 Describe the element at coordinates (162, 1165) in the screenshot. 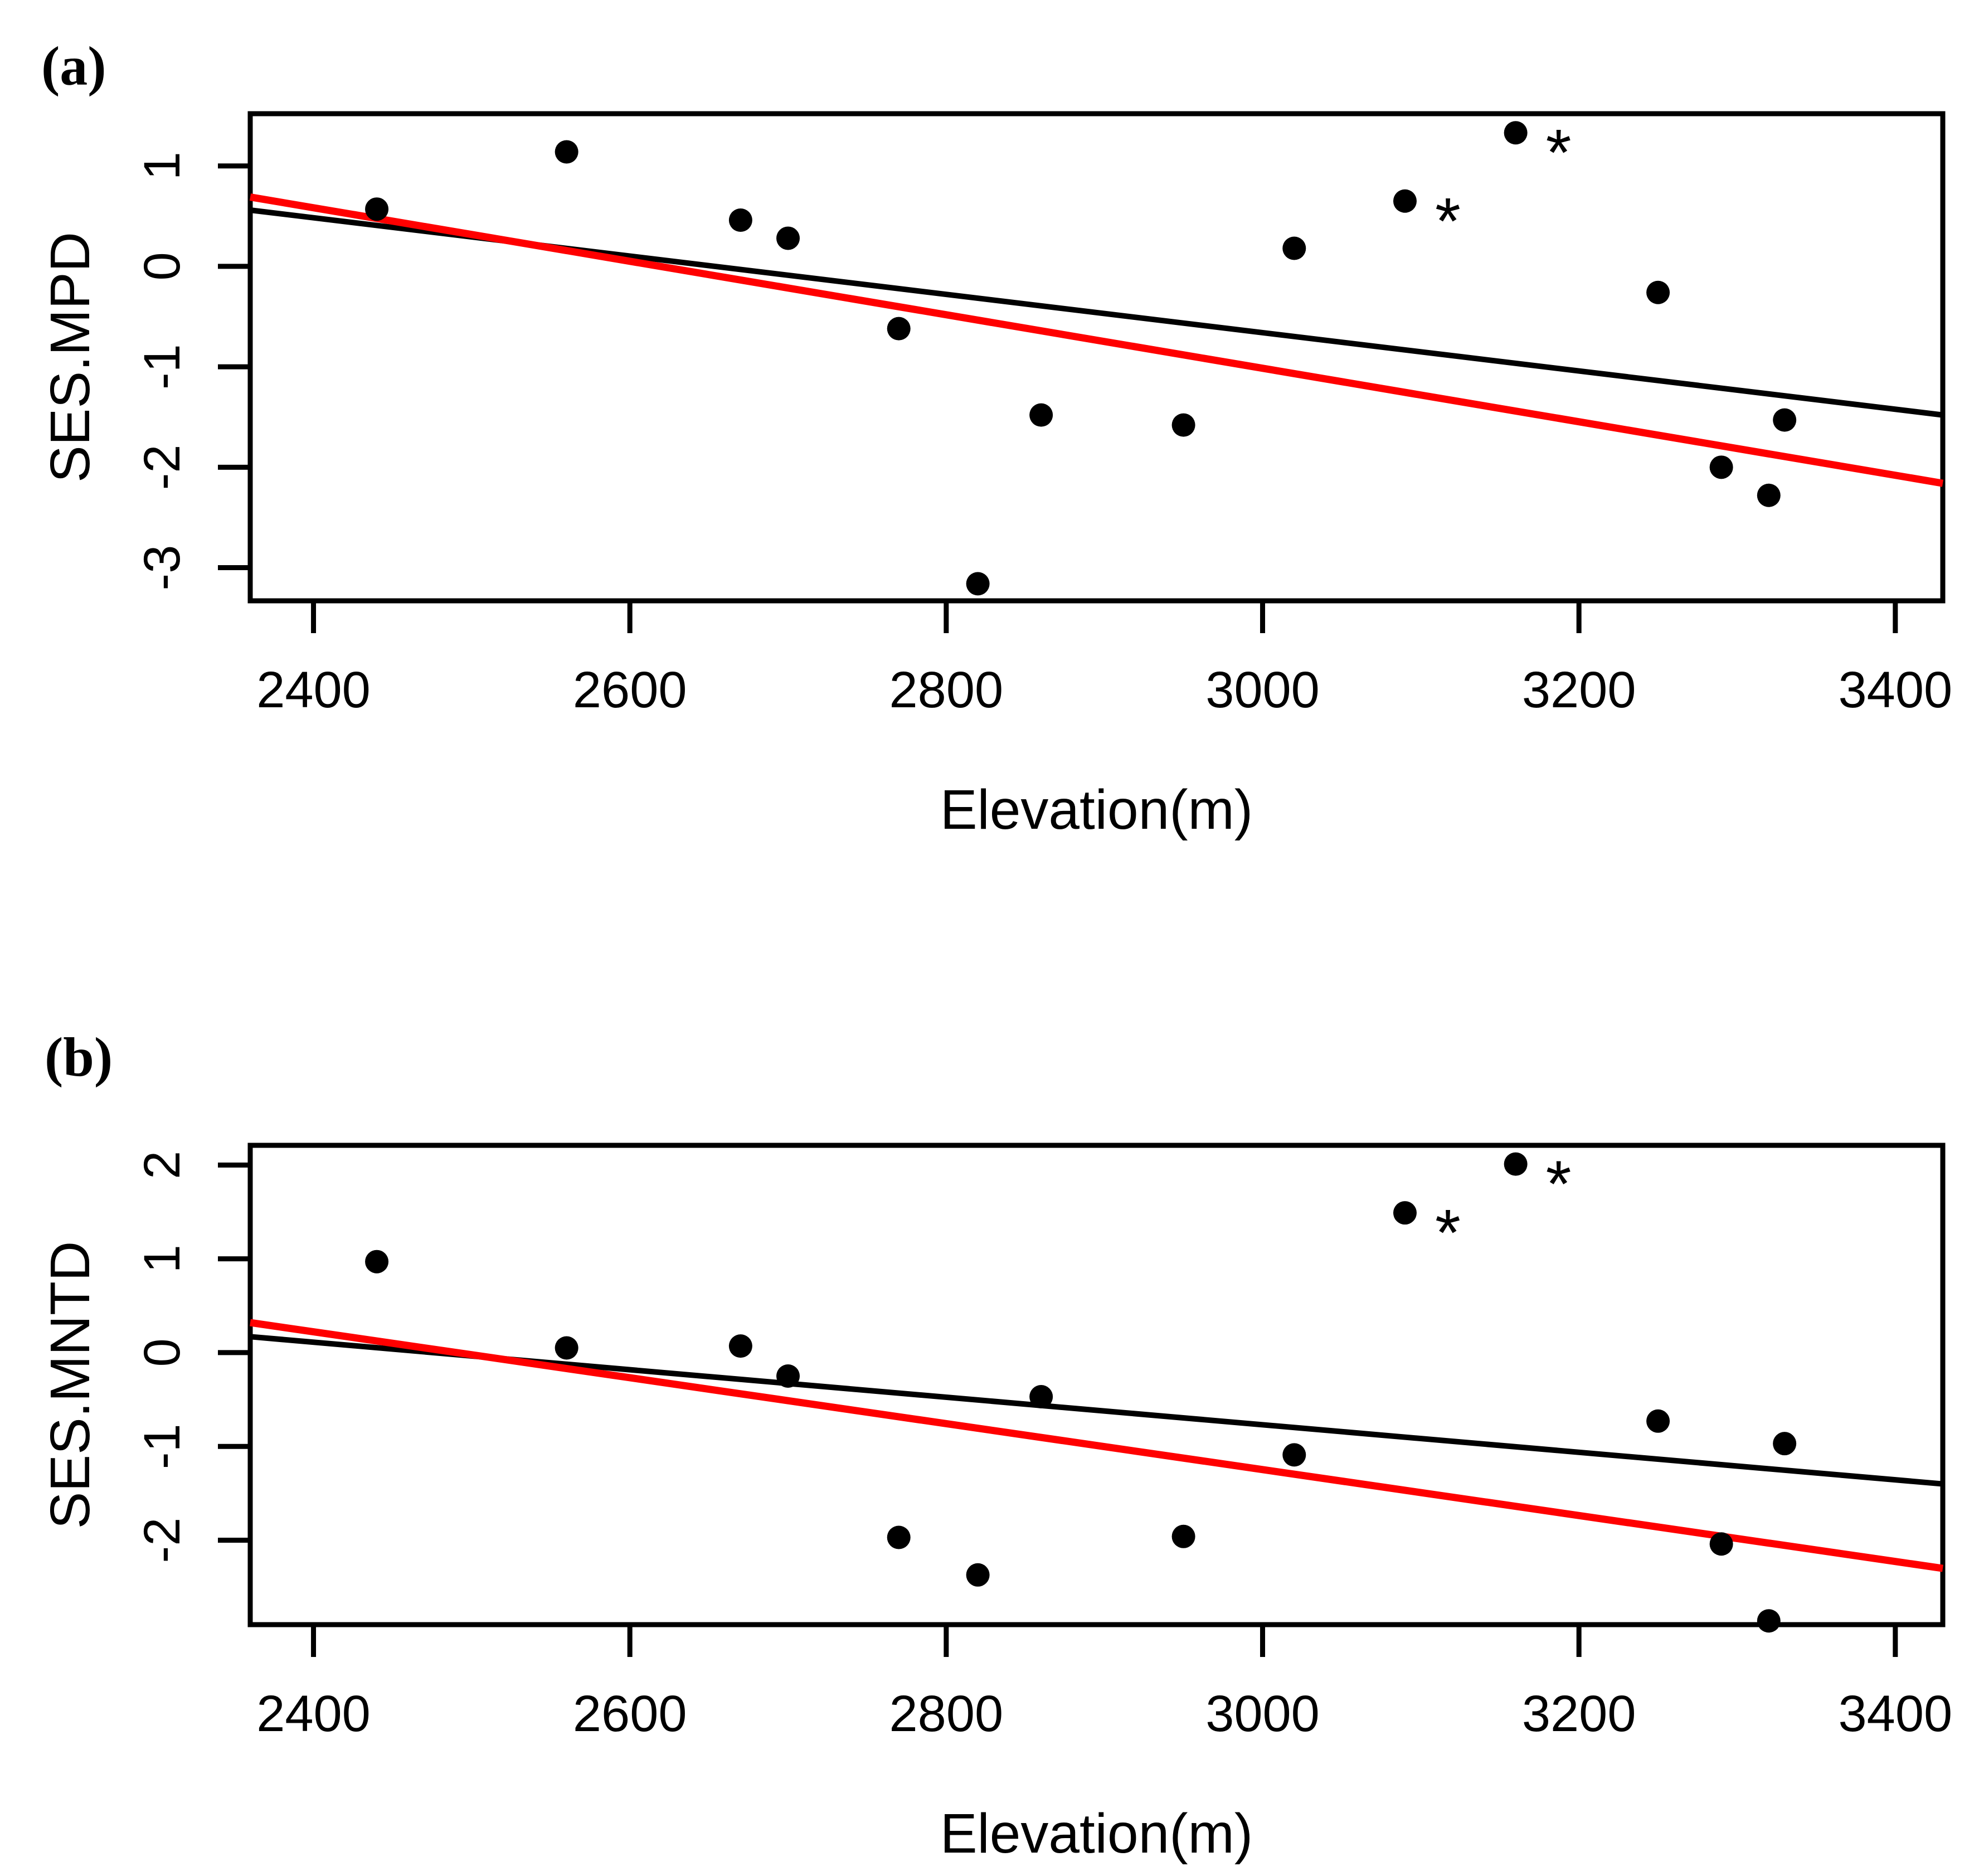

I see `y-tick-label: 2` at that location.